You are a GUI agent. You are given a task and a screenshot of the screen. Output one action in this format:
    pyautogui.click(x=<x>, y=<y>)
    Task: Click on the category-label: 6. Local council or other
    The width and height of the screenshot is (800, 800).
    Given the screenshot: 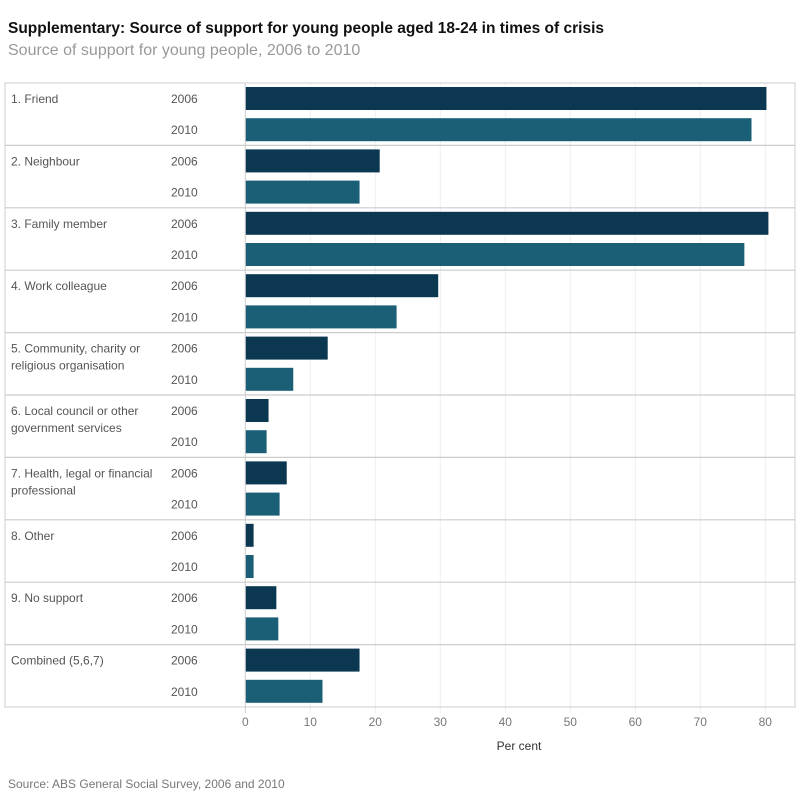 What is the action you would take?
    pyautogui.click(x=74, y=411)
    